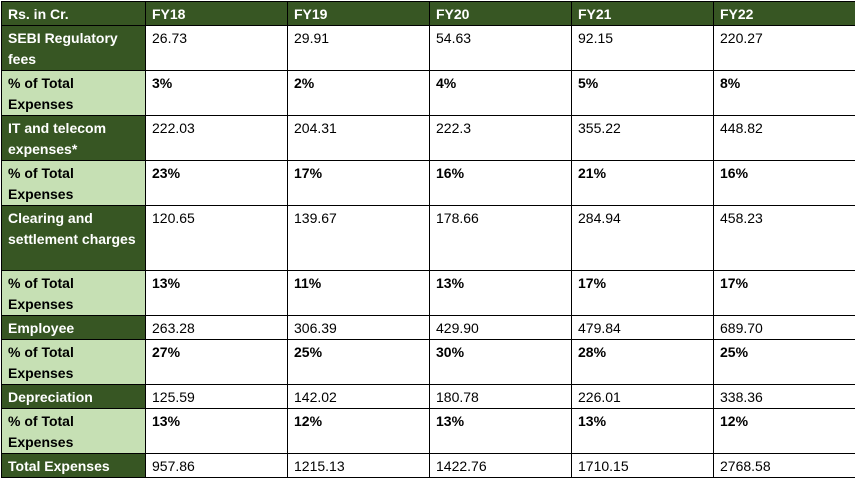 The width and height of the screenshot is (855, 478). What do you see at coordinates (501, 138) in the screenshot?
I see `table-cell: 222.3` at bounding box center [501, 138].